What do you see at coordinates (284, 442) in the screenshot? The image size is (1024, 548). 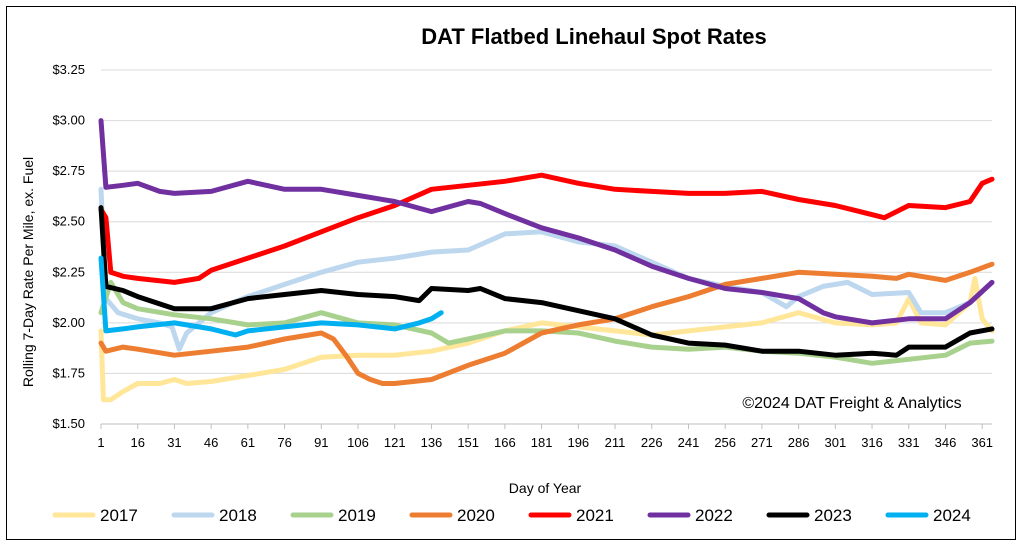 I see `x-tick-label: 76` at bounding box center [284, 442].